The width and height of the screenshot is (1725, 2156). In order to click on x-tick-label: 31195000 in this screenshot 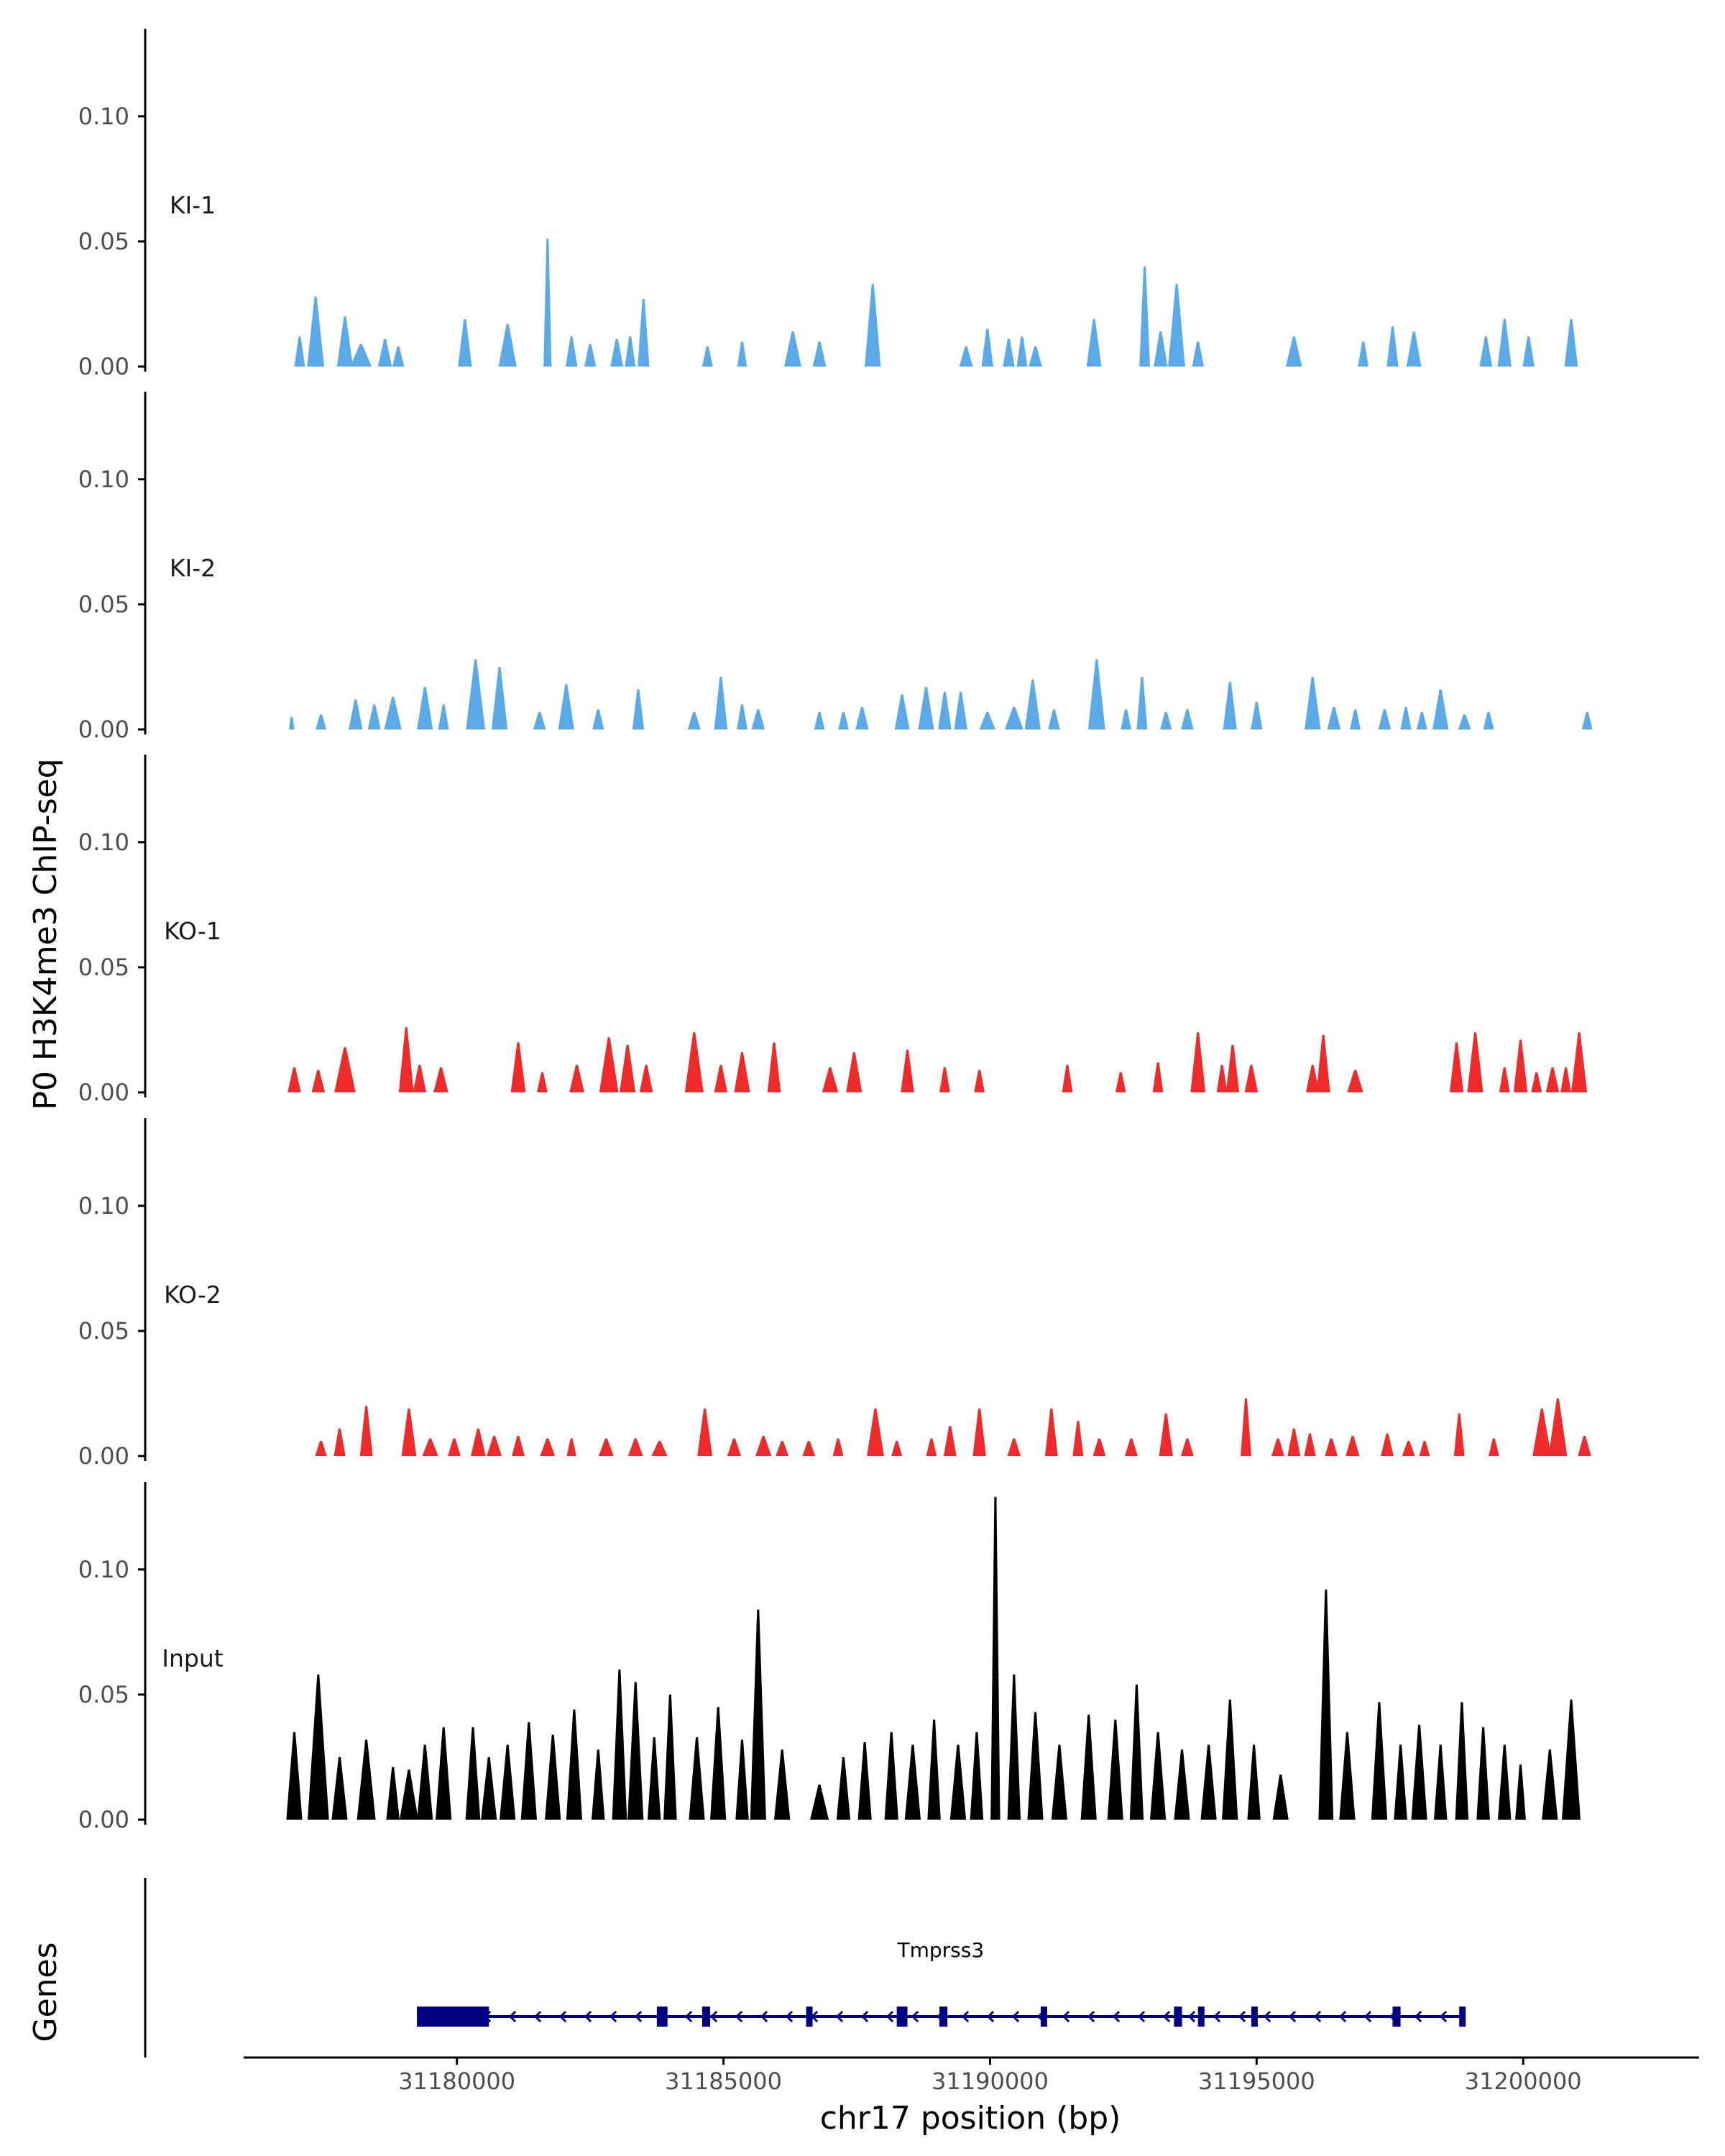, I will do `click(1256, 2082)`.